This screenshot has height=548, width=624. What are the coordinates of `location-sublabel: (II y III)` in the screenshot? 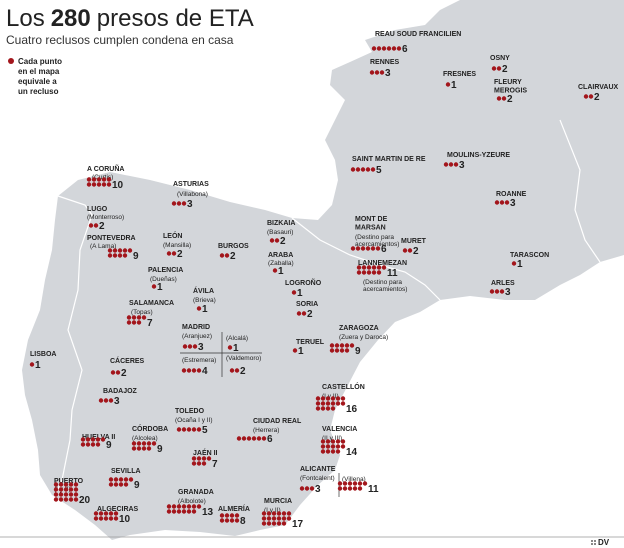 It's located at (332, 438).